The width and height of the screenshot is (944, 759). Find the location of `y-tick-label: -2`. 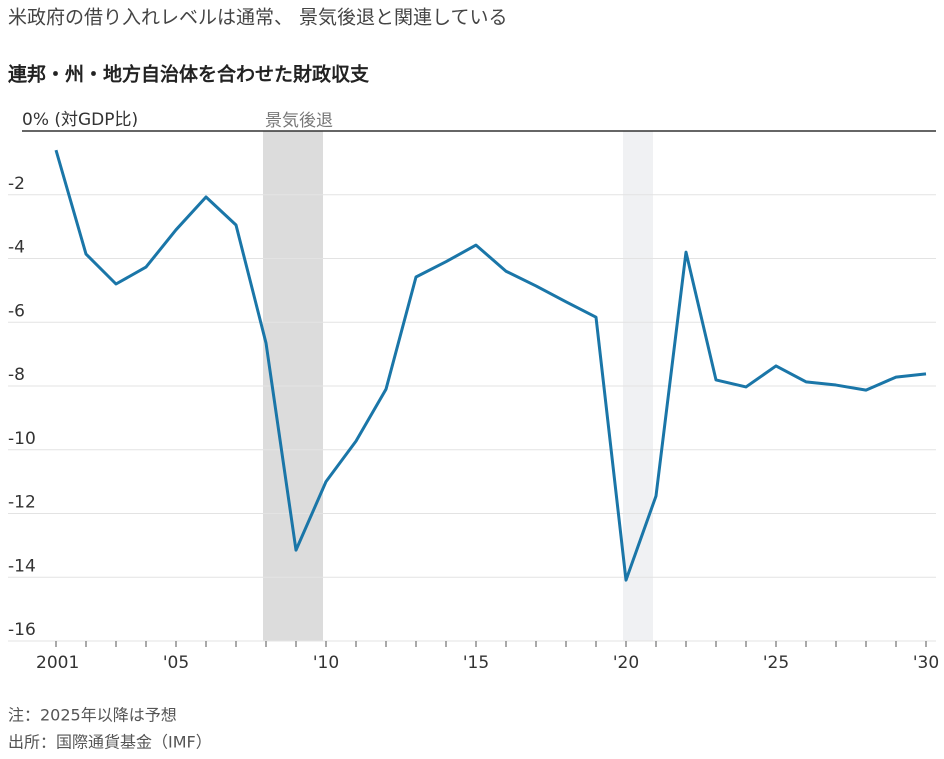

y-tick-label: -2 is located at coordinates (16, 184).